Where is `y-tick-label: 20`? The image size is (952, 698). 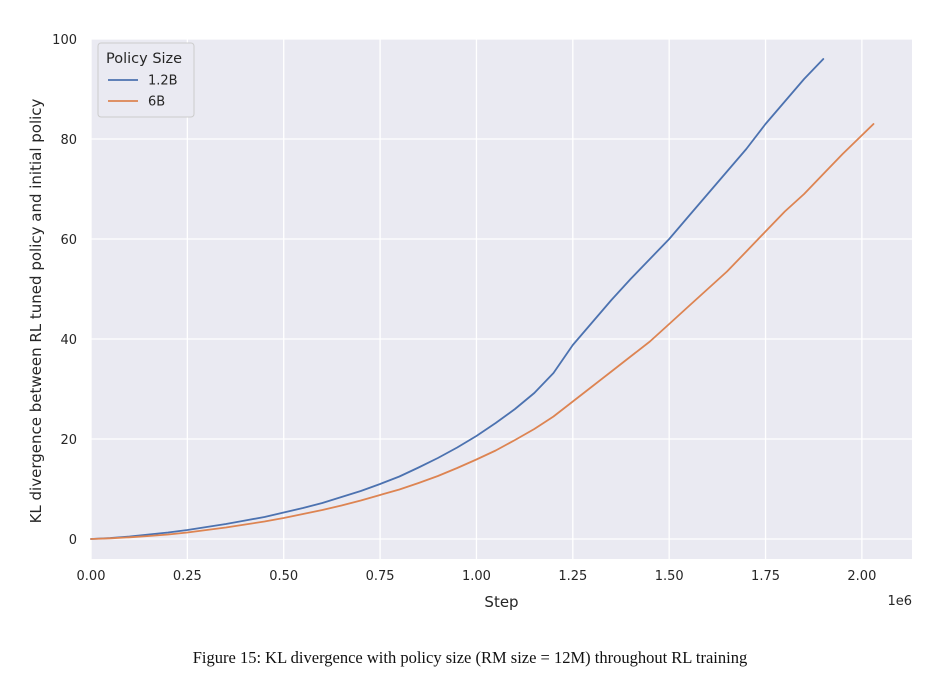
y-tick-label: 20 is located at coordinates (68, 440).